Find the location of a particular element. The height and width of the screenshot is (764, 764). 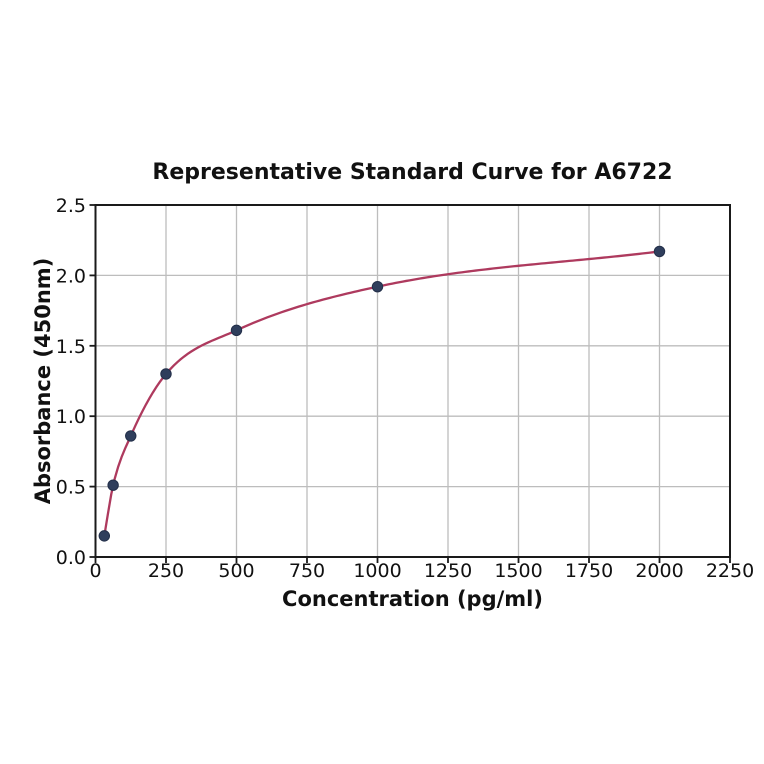

x-tick-label: 1750 is located at coordinates (589, 571).